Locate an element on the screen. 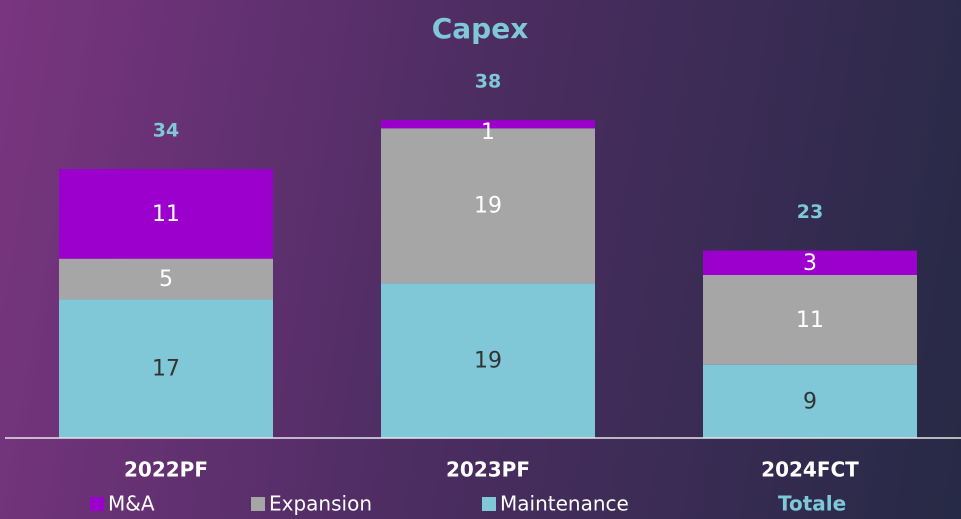 Image resolution: width=961 pixels, height=519 pixels. x-tick-label: 2023PF is located at coordinates (488, 470).